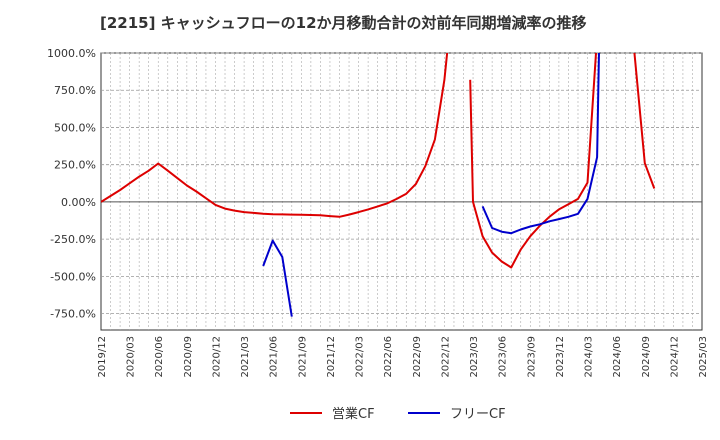  Describe the element at coordinates (353, 414) in the screenshot. I see `legend-label-1: 営業CF` at that location.